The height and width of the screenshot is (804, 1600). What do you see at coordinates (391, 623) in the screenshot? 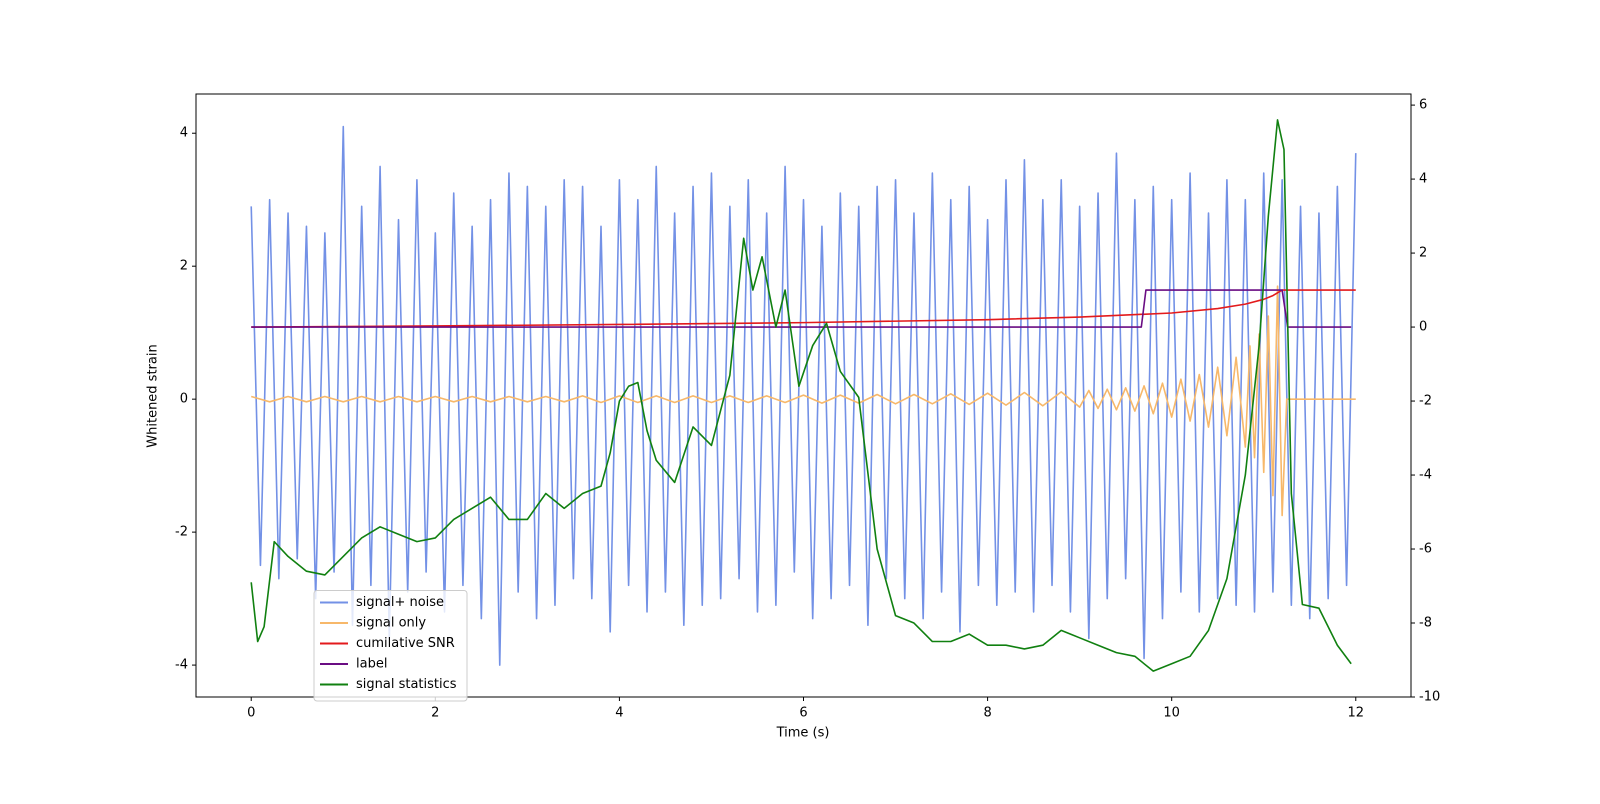
I see `legend-label: signal only` at bounding box center [391, 623].